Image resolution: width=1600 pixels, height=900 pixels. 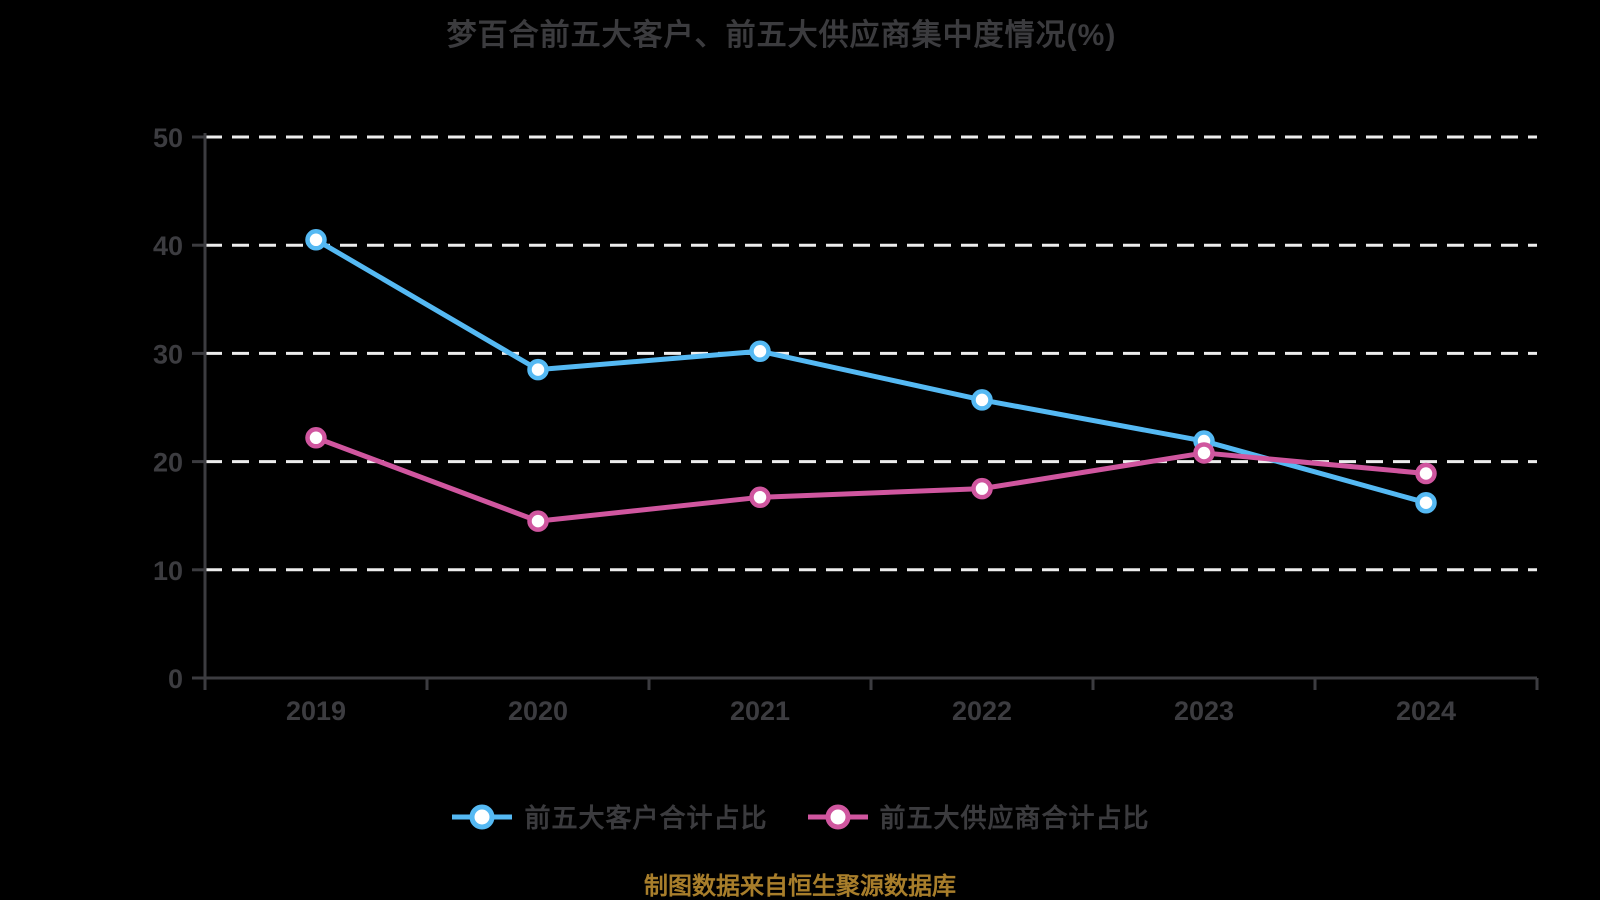 What do you see at coordinates (800, 886) in the screenshot?
I see `source-note: 制图数据来自恒生聚源数据库` at bounding box center [800, 886].